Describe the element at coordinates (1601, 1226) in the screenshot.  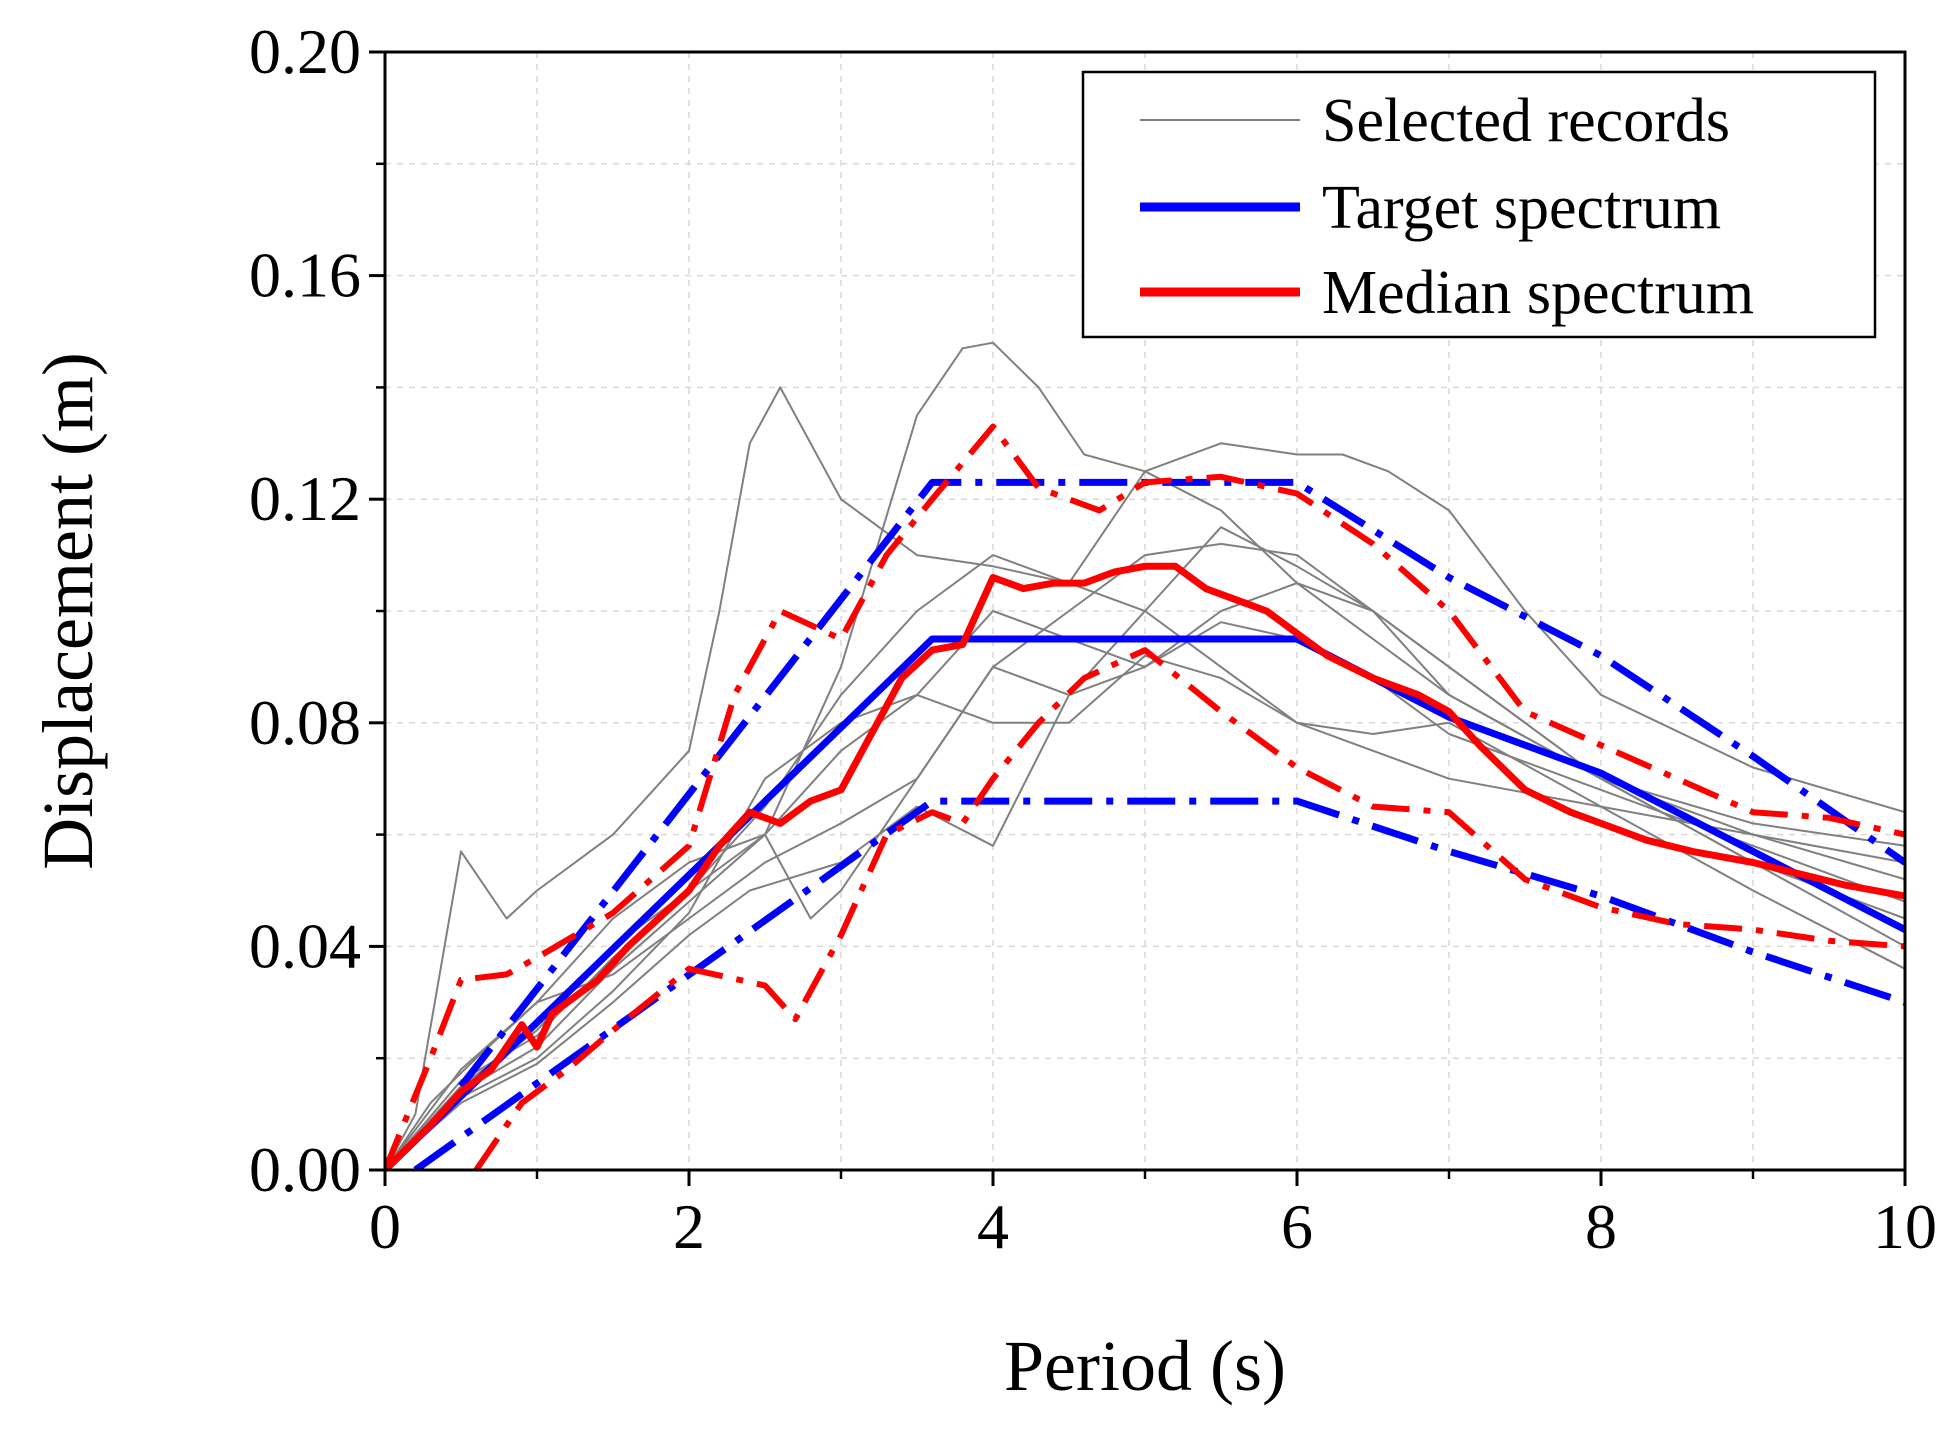
I see `x-tick-label: 8` at that location.